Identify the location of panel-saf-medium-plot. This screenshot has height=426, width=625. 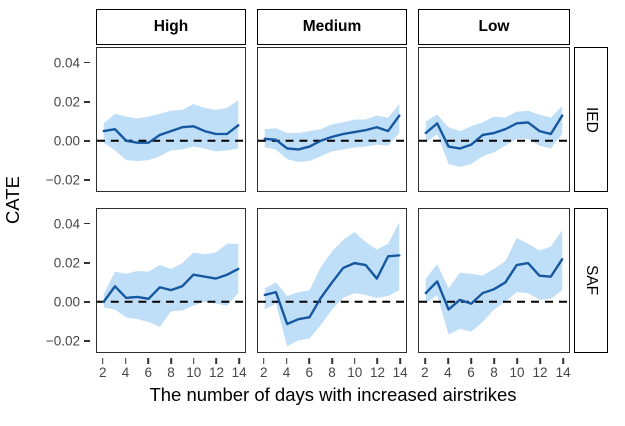
(332, 284).